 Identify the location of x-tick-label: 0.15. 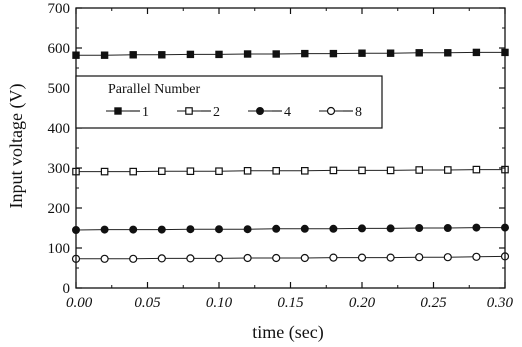
(290, 303).